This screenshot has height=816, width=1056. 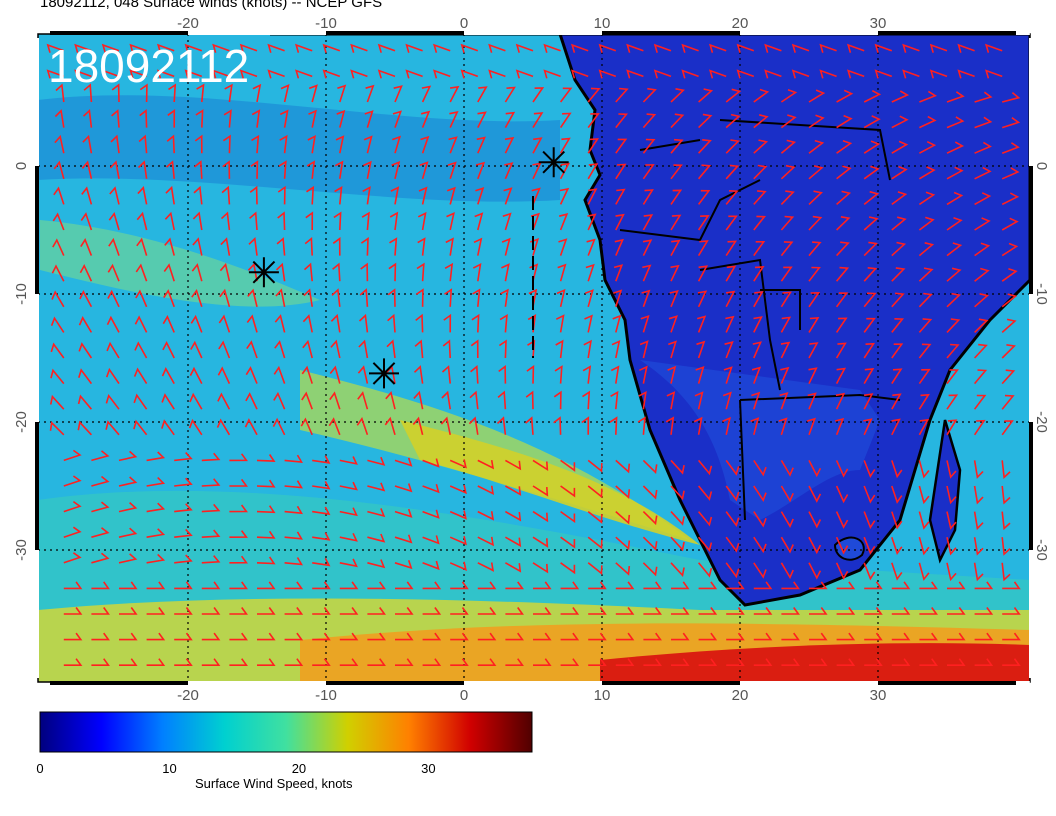 What do you see at coordinates (878, 23) in the screenshot?
I see `x-tick-top-5: 30` at bounding box center [878, 23].